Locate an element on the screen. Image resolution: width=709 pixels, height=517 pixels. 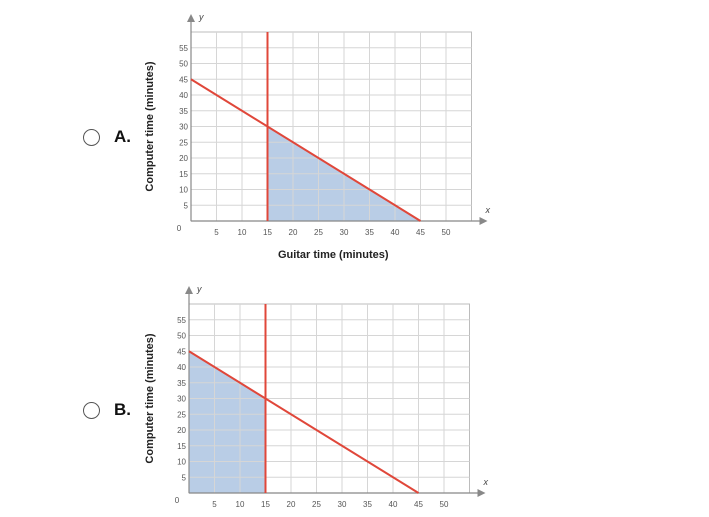
option-letter-a: A. is located at coordinates (122, 136).